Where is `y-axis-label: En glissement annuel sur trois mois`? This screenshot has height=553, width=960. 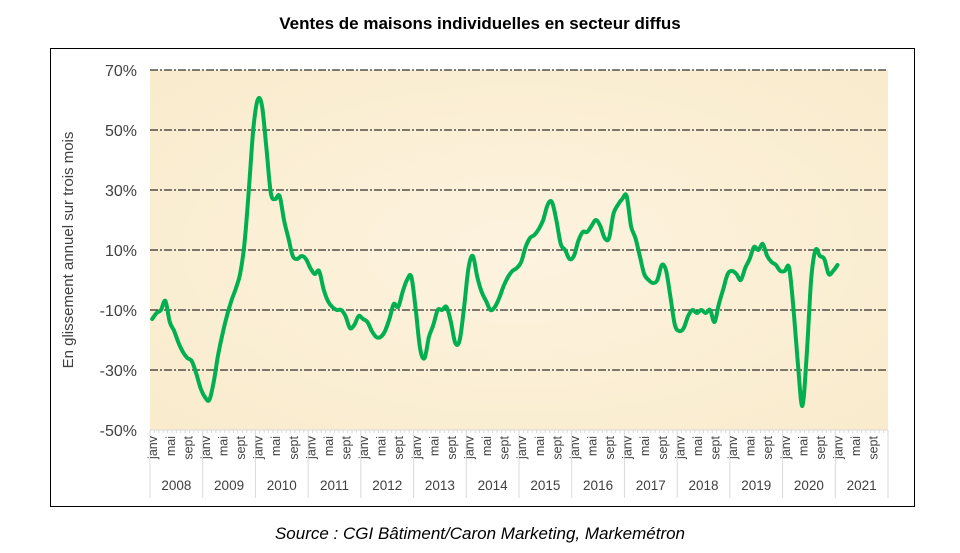 y-axis-label: En glissement annuel sur trois mois is located at coordinates (68, 250).